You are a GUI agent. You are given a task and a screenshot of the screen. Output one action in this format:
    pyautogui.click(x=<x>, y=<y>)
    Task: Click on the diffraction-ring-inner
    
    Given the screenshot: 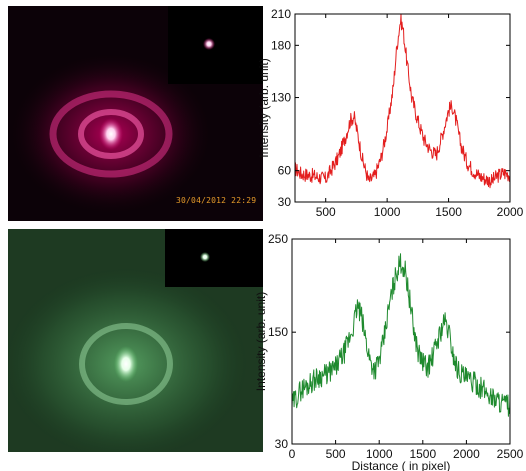 What is the action you would take?
    pyautogui.click(x=111, y=134)
    